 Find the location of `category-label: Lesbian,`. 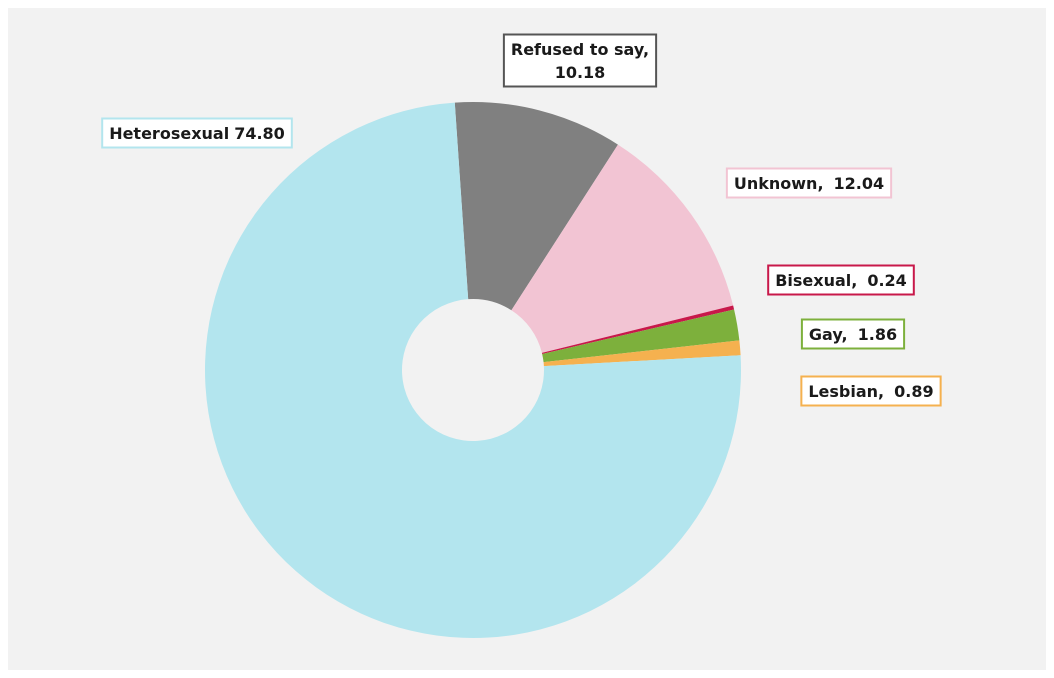

category-label: Lesbian, is located at coordinates (846, 391).